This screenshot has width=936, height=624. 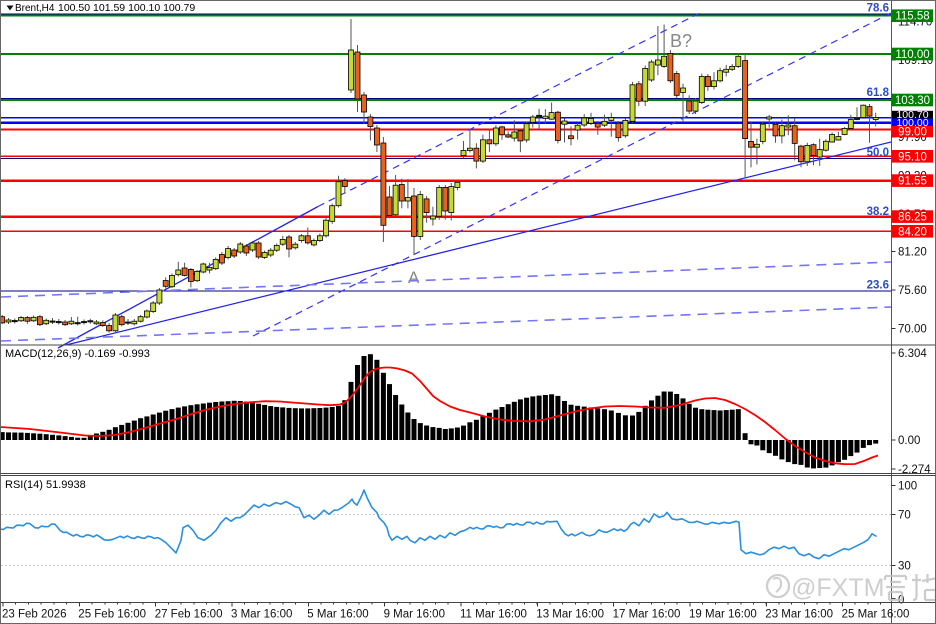 I want to click on svg-text: 115.58, so click(x=912, y=17).